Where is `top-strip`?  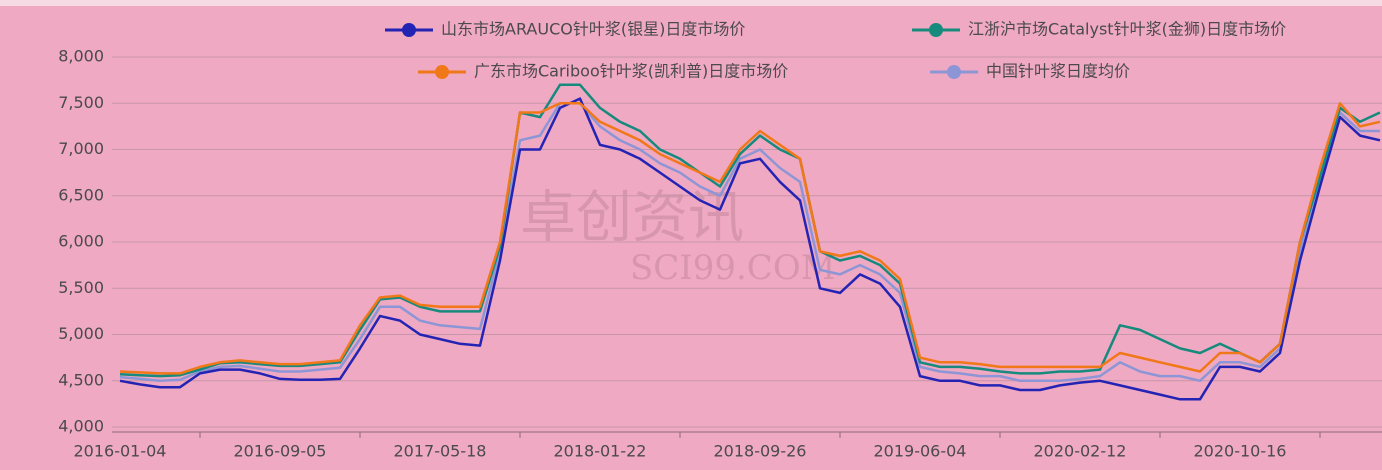 top-strip is located at coordinates (691, 3).